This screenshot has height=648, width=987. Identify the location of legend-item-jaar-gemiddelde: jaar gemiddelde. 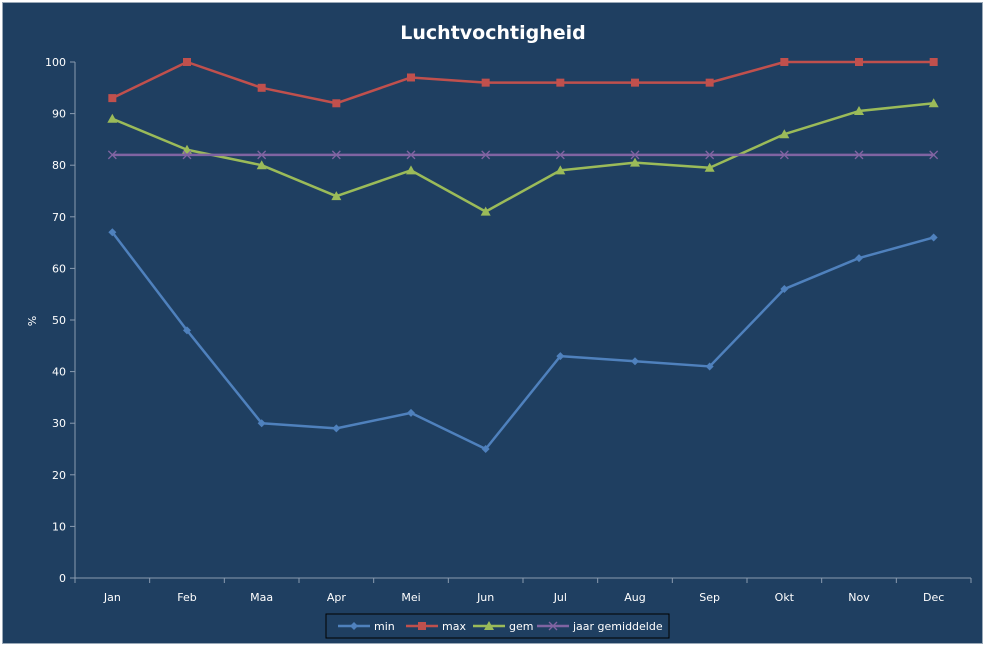
(600, 626).